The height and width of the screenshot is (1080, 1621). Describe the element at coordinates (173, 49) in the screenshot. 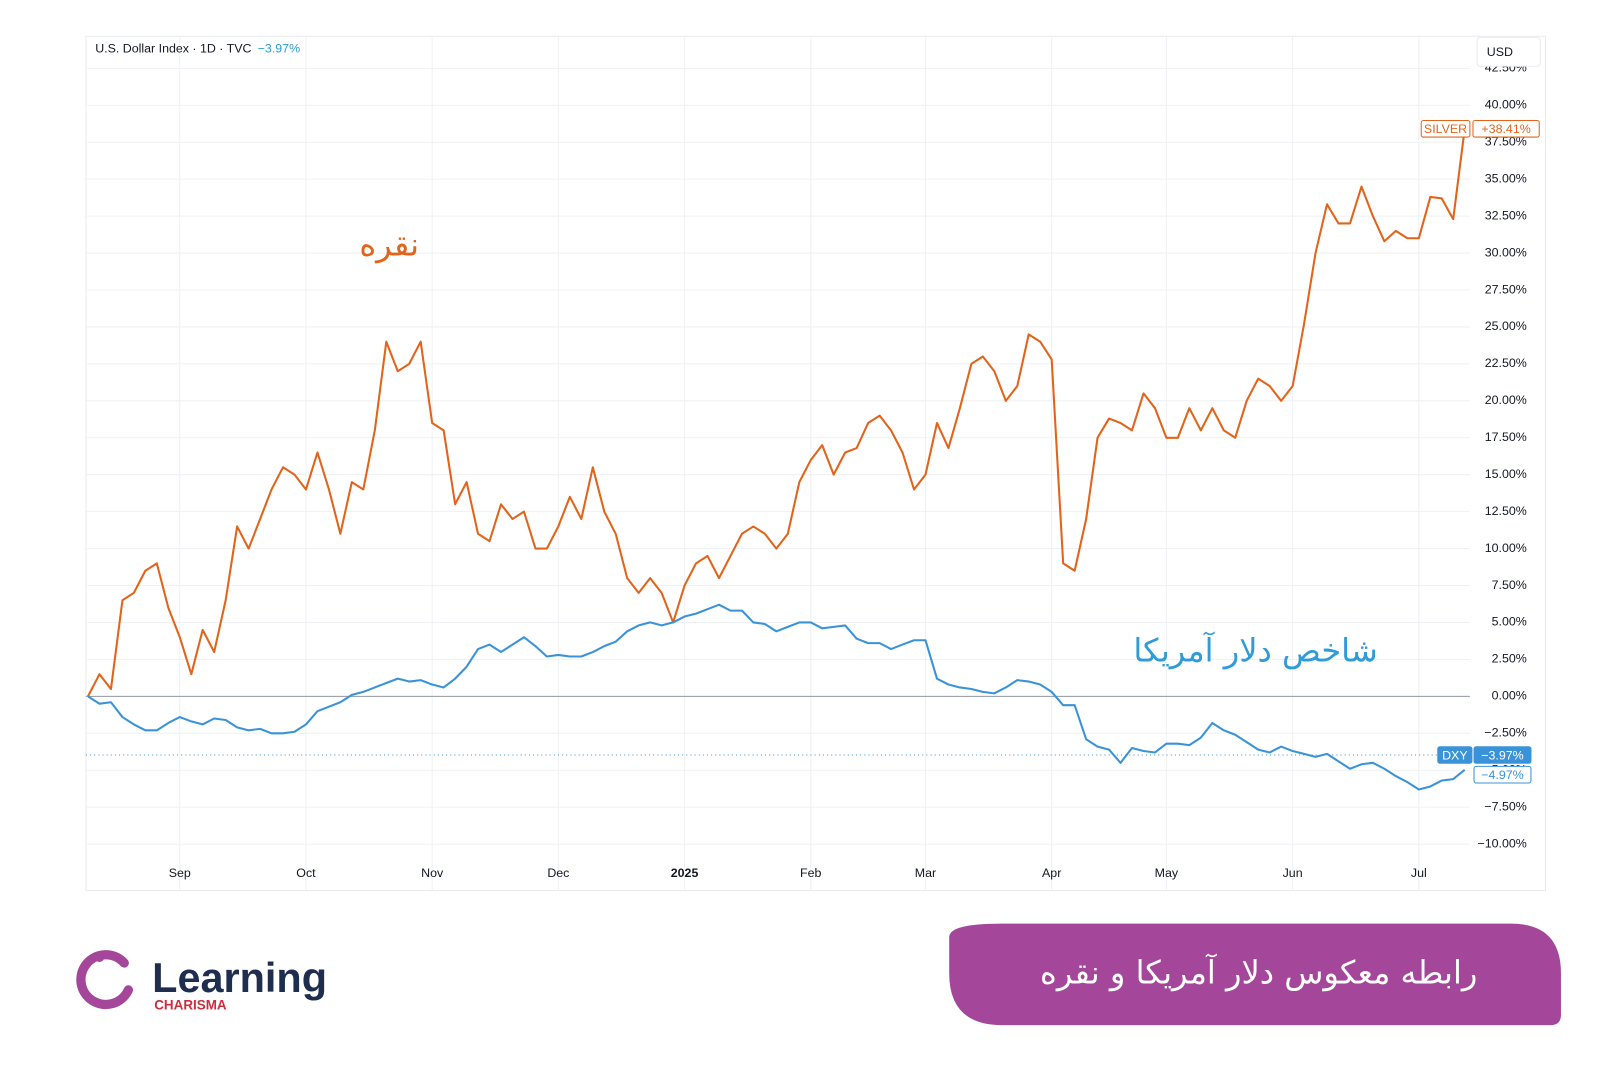

I see `symbol: U.S. Dollar Index · 1D · TVC` at that location.